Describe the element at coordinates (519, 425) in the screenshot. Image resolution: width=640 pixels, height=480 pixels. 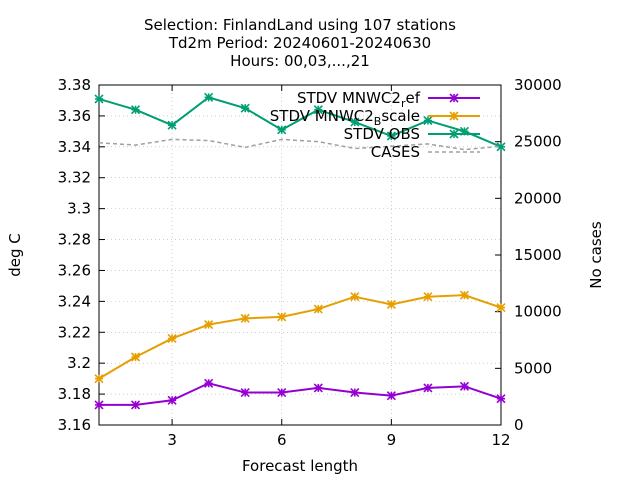
I see `y2-tick-label: 0` at that location.